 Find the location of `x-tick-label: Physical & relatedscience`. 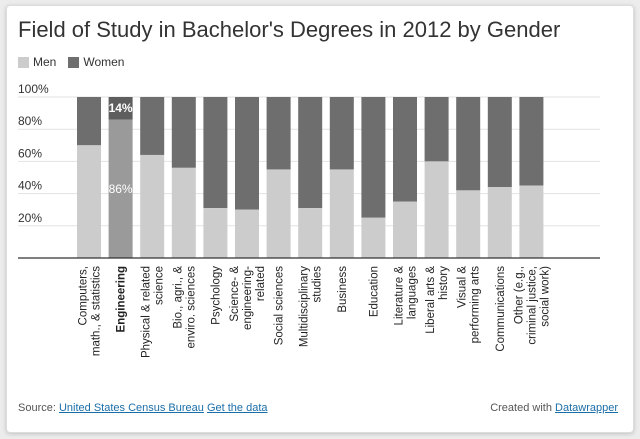

x-tick-label: Physical & relatedscience is located at coordinates (153, 312).